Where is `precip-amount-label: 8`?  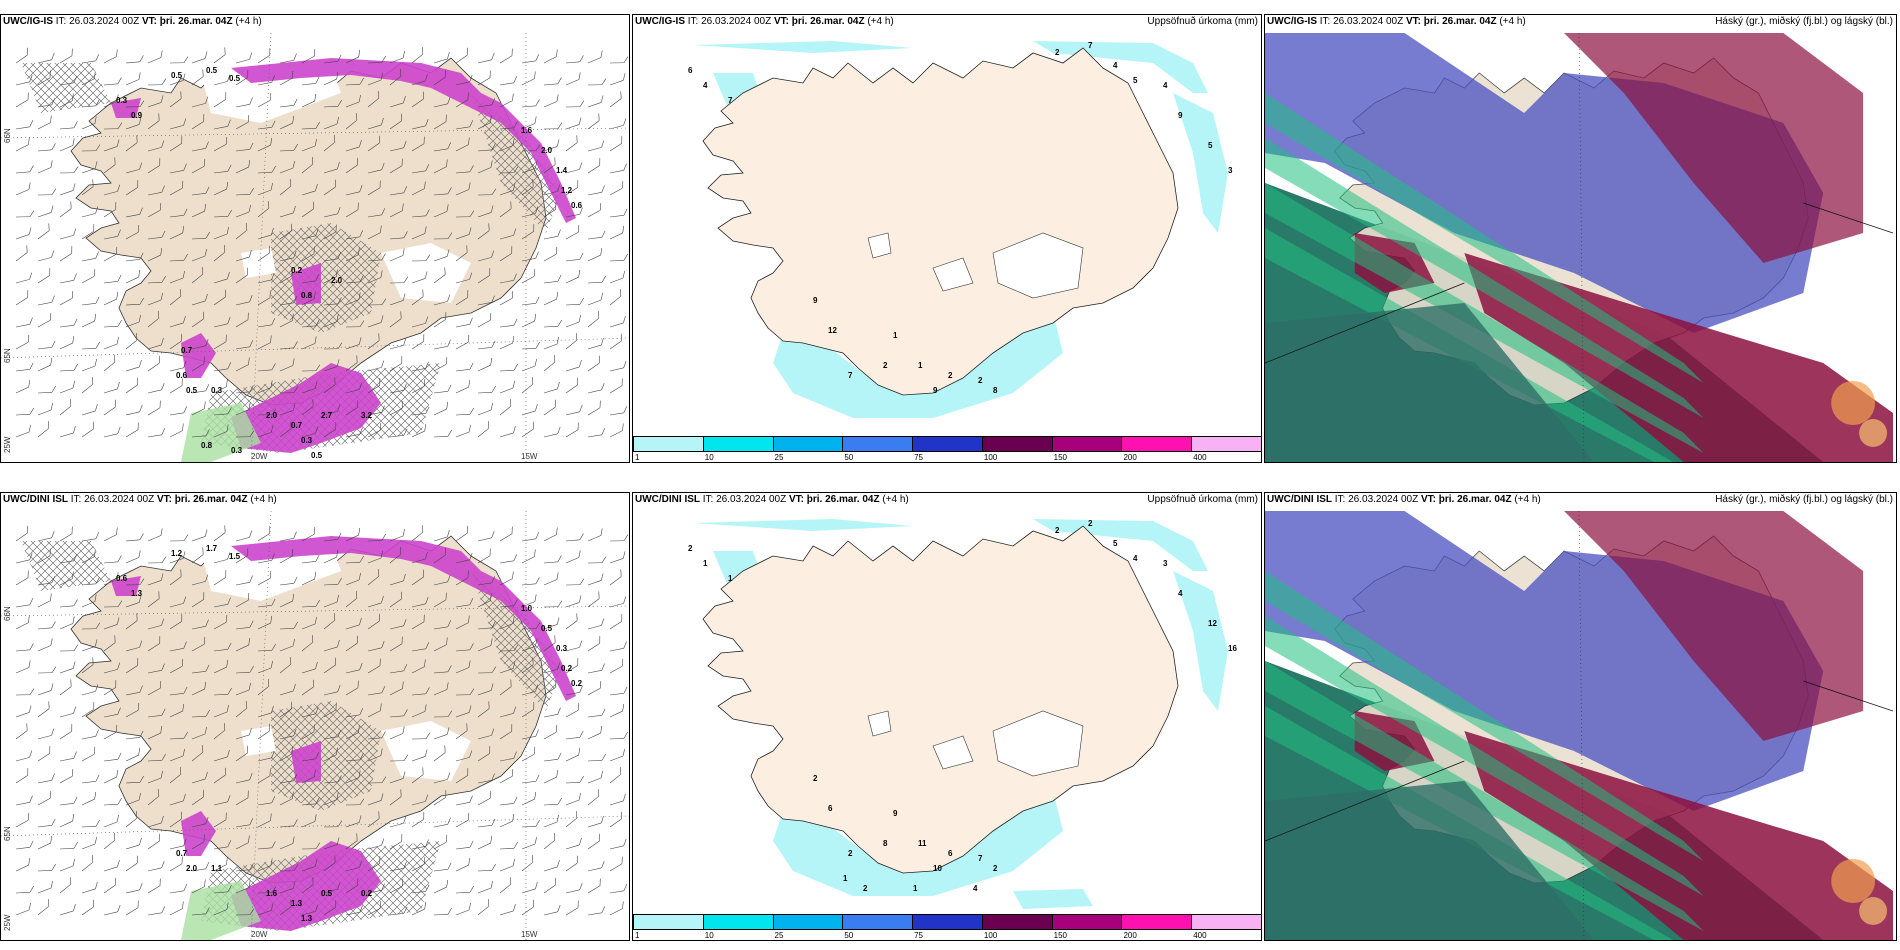
precip-amount-label: 8 is located at coordinates (995, 390).